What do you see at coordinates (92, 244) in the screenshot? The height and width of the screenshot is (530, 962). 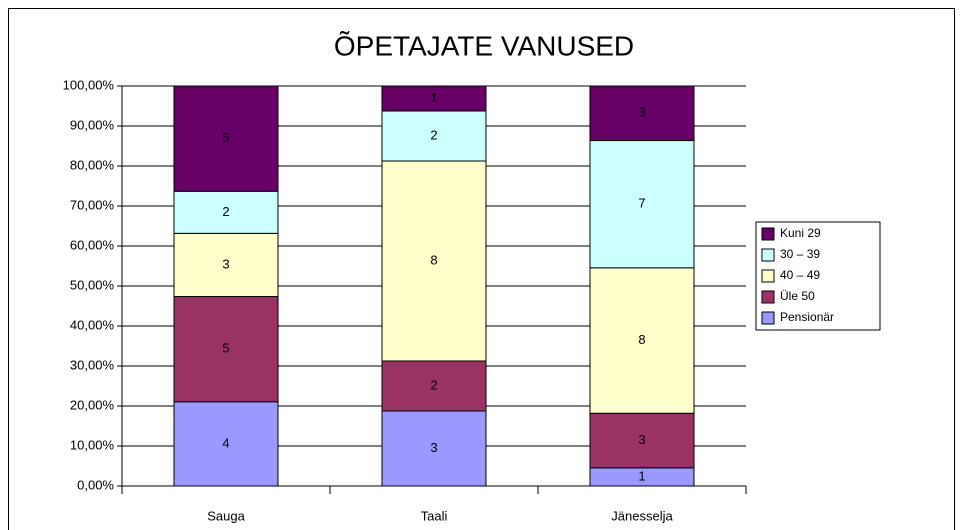 I see `y-tick-label: 60,00%` at bounding box center [92, 244].